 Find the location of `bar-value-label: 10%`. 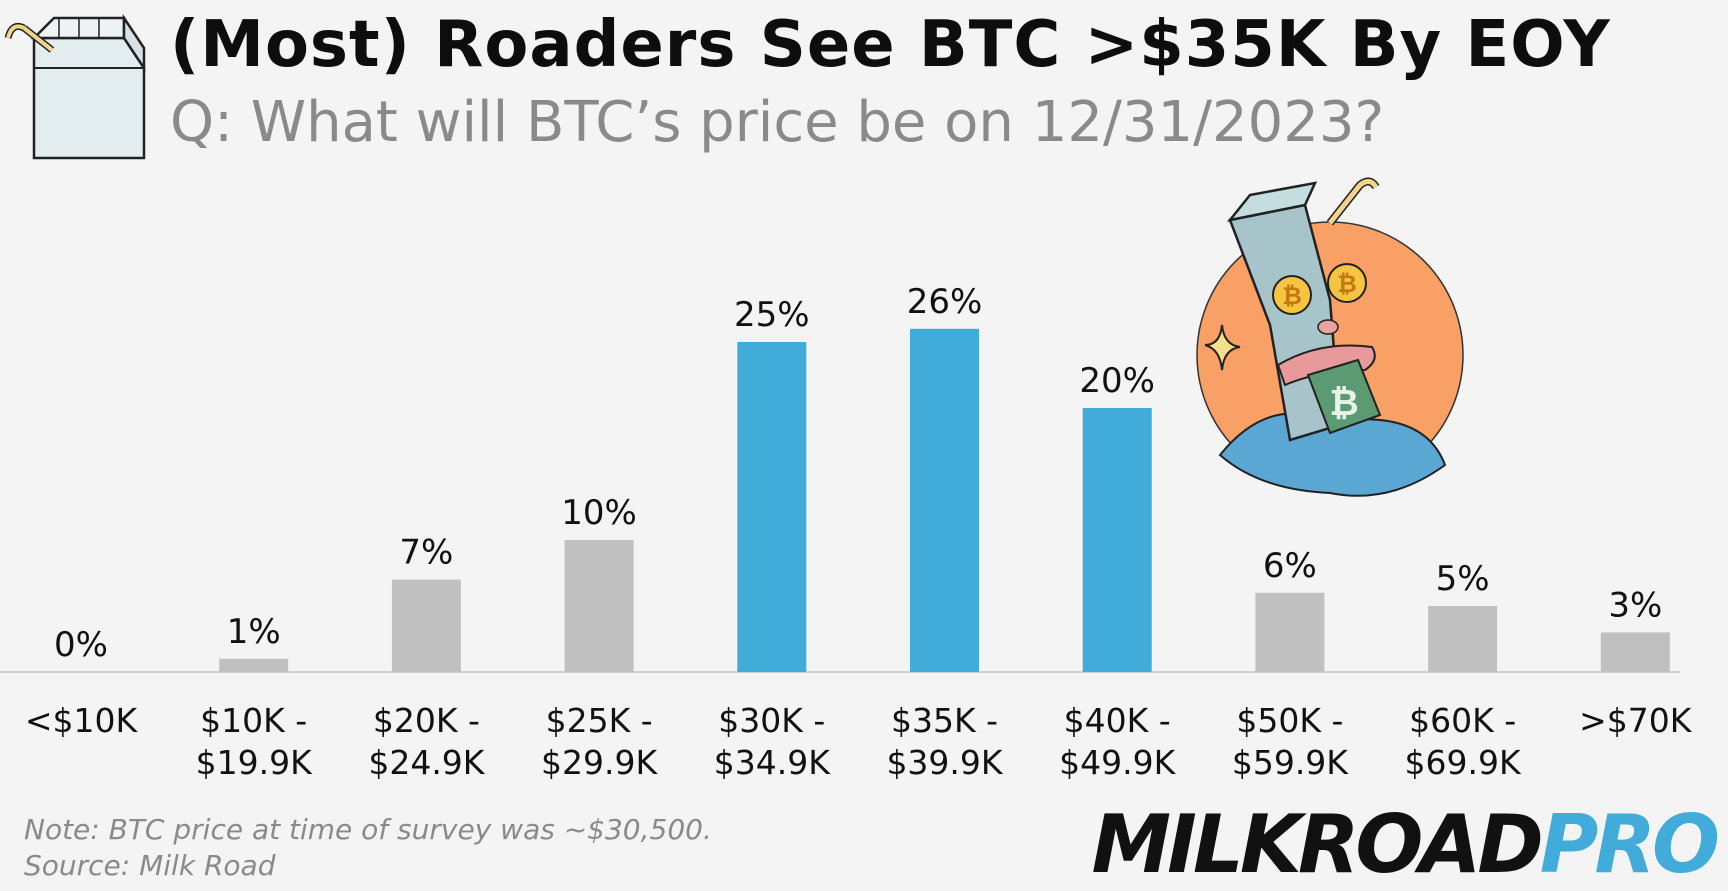

bar-value-label: 10% is located at coordinates (599, 513).